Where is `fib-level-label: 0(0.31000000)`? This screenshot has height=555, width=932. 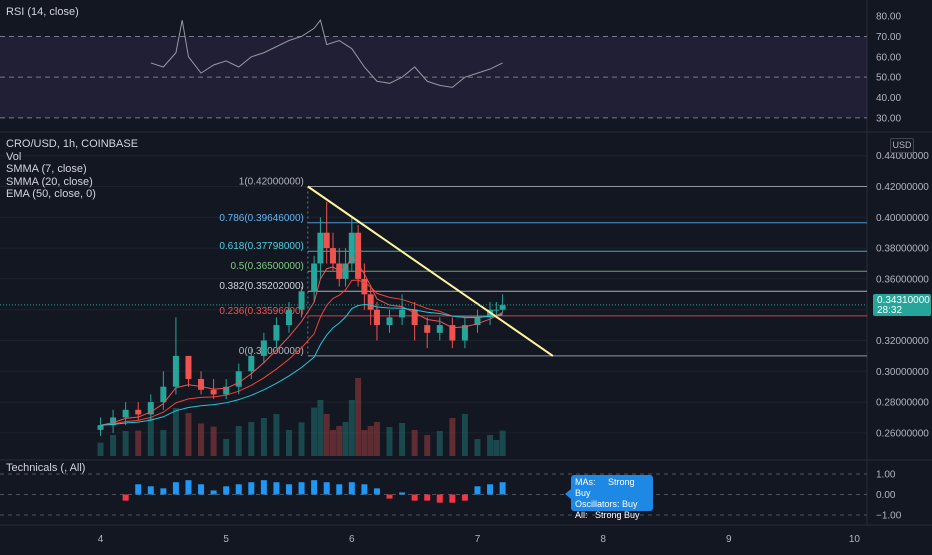 fib-level-label: 0(0.31000000) is located at coordinates (271, 351).